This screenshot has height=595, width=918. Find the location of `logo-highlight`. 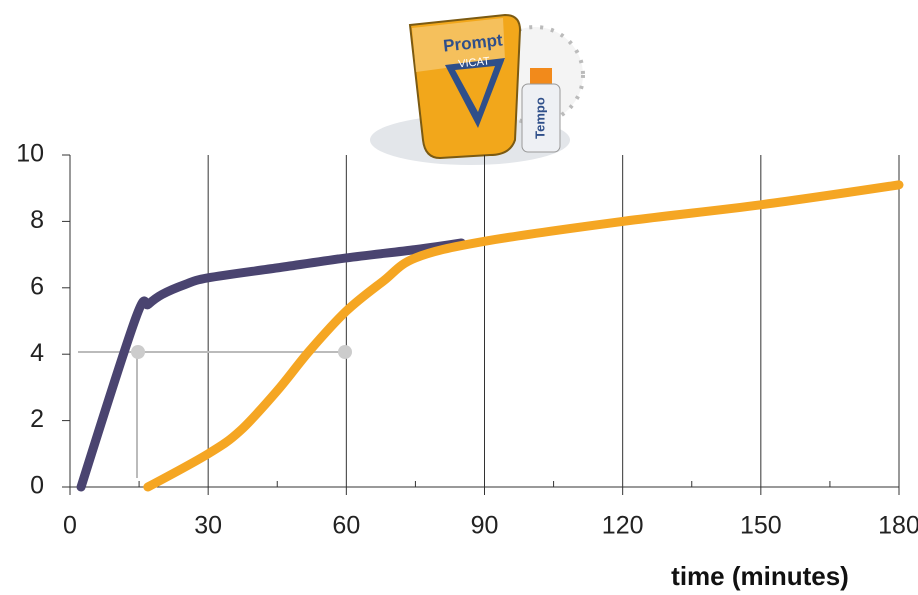

logo-highlight is located at coordinates (458, 45).